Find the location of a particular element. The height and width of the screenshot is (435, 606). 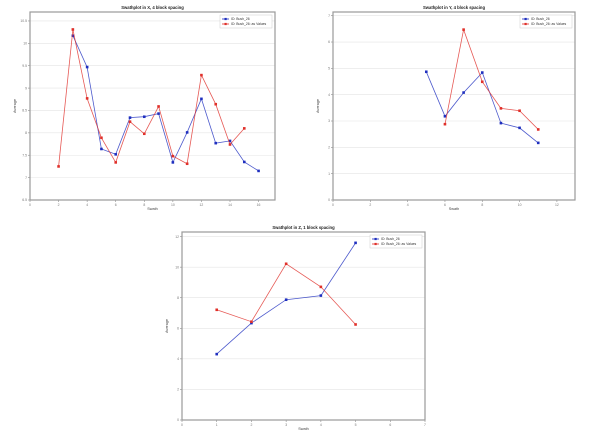

y-tick-label: 3 is located at coordinates (329, 121).